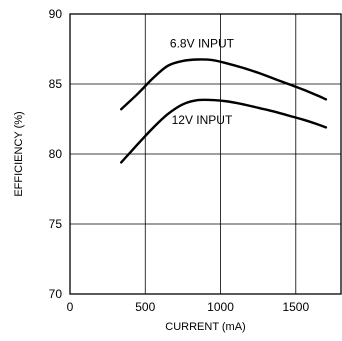  I want to click on y-tick-label: 70, so click(56, 294).